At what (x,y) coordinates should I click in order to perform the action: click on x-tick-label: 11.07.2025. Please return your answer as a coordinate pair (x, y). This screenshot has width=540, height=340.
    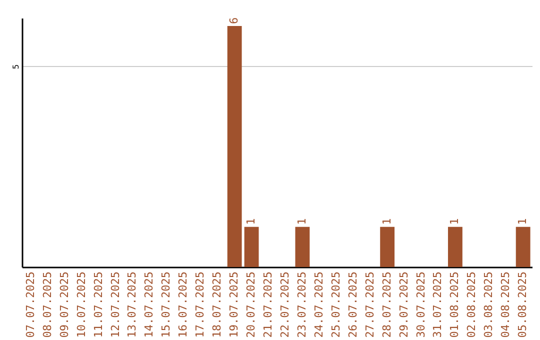
    Looking at the image, I should click on (98, 305).